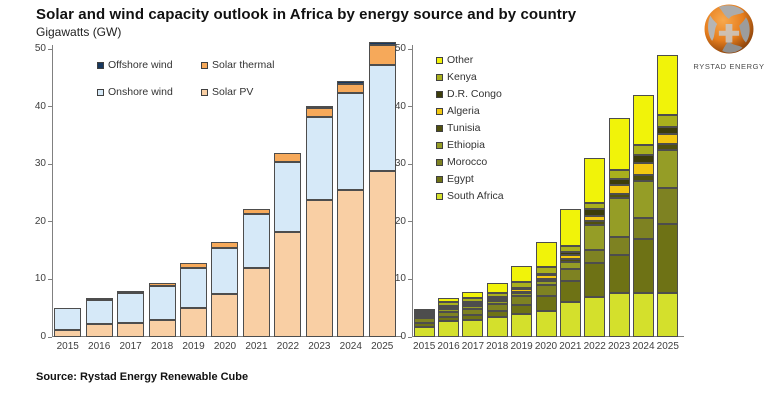  Describe the element at coordinates (130, 292) in the screenshot. I see `bar-segment-2017-solar-thermal` at that location.